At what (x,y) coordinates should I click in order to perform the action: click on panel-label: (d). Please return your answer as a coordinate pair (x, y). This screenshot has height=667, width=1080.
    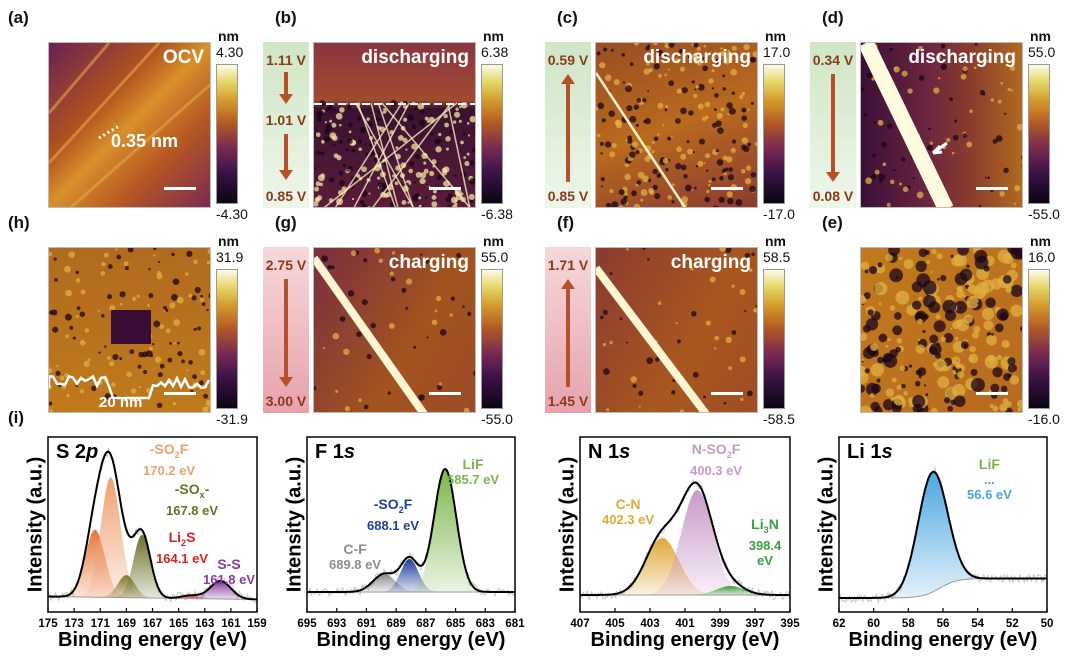
    Looking at the image, I should click on (833, 17).